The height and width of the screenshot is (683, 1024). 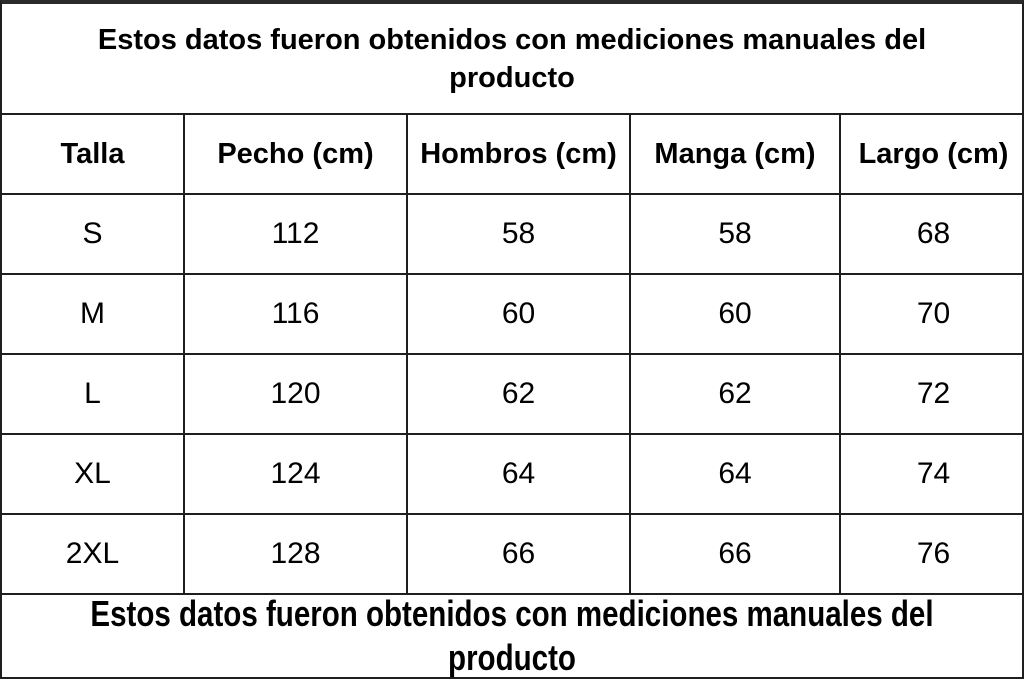 I want to click on table-row: XL 124 64 64 74, so click(x=513, y=474).